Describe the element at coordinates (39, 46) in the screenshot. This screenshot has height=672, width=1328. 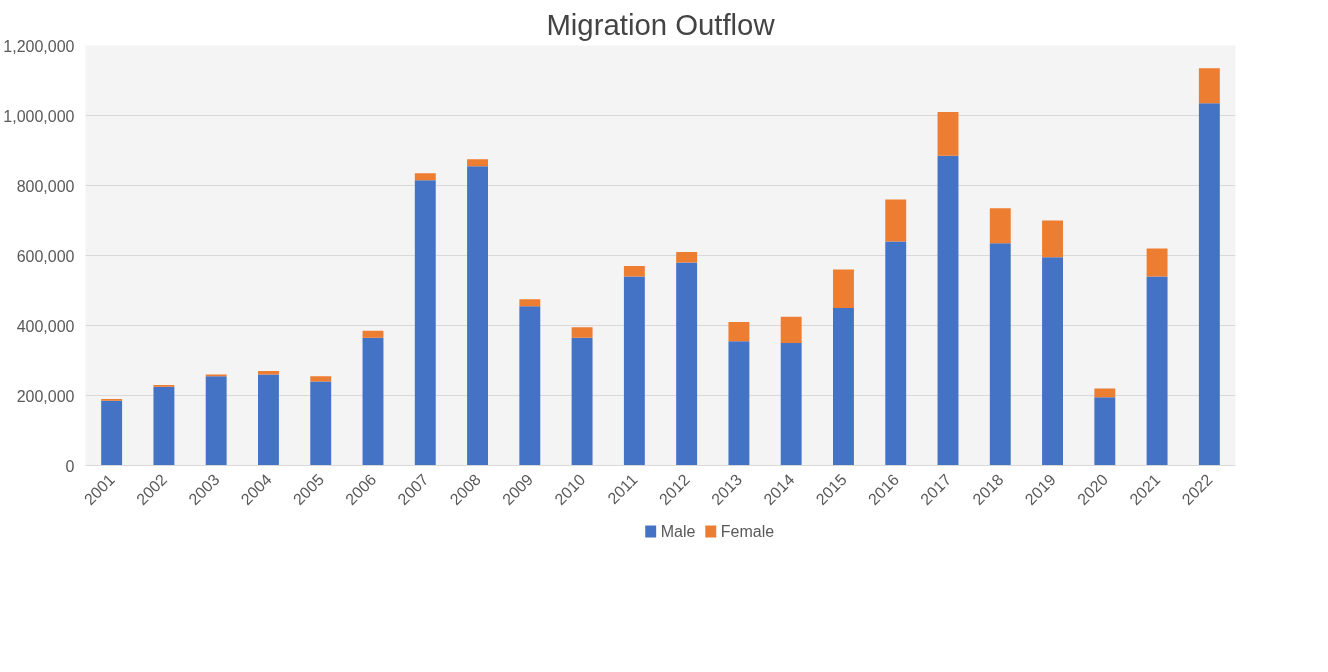
I see `y-tick-label: 1,200,000` at that location.